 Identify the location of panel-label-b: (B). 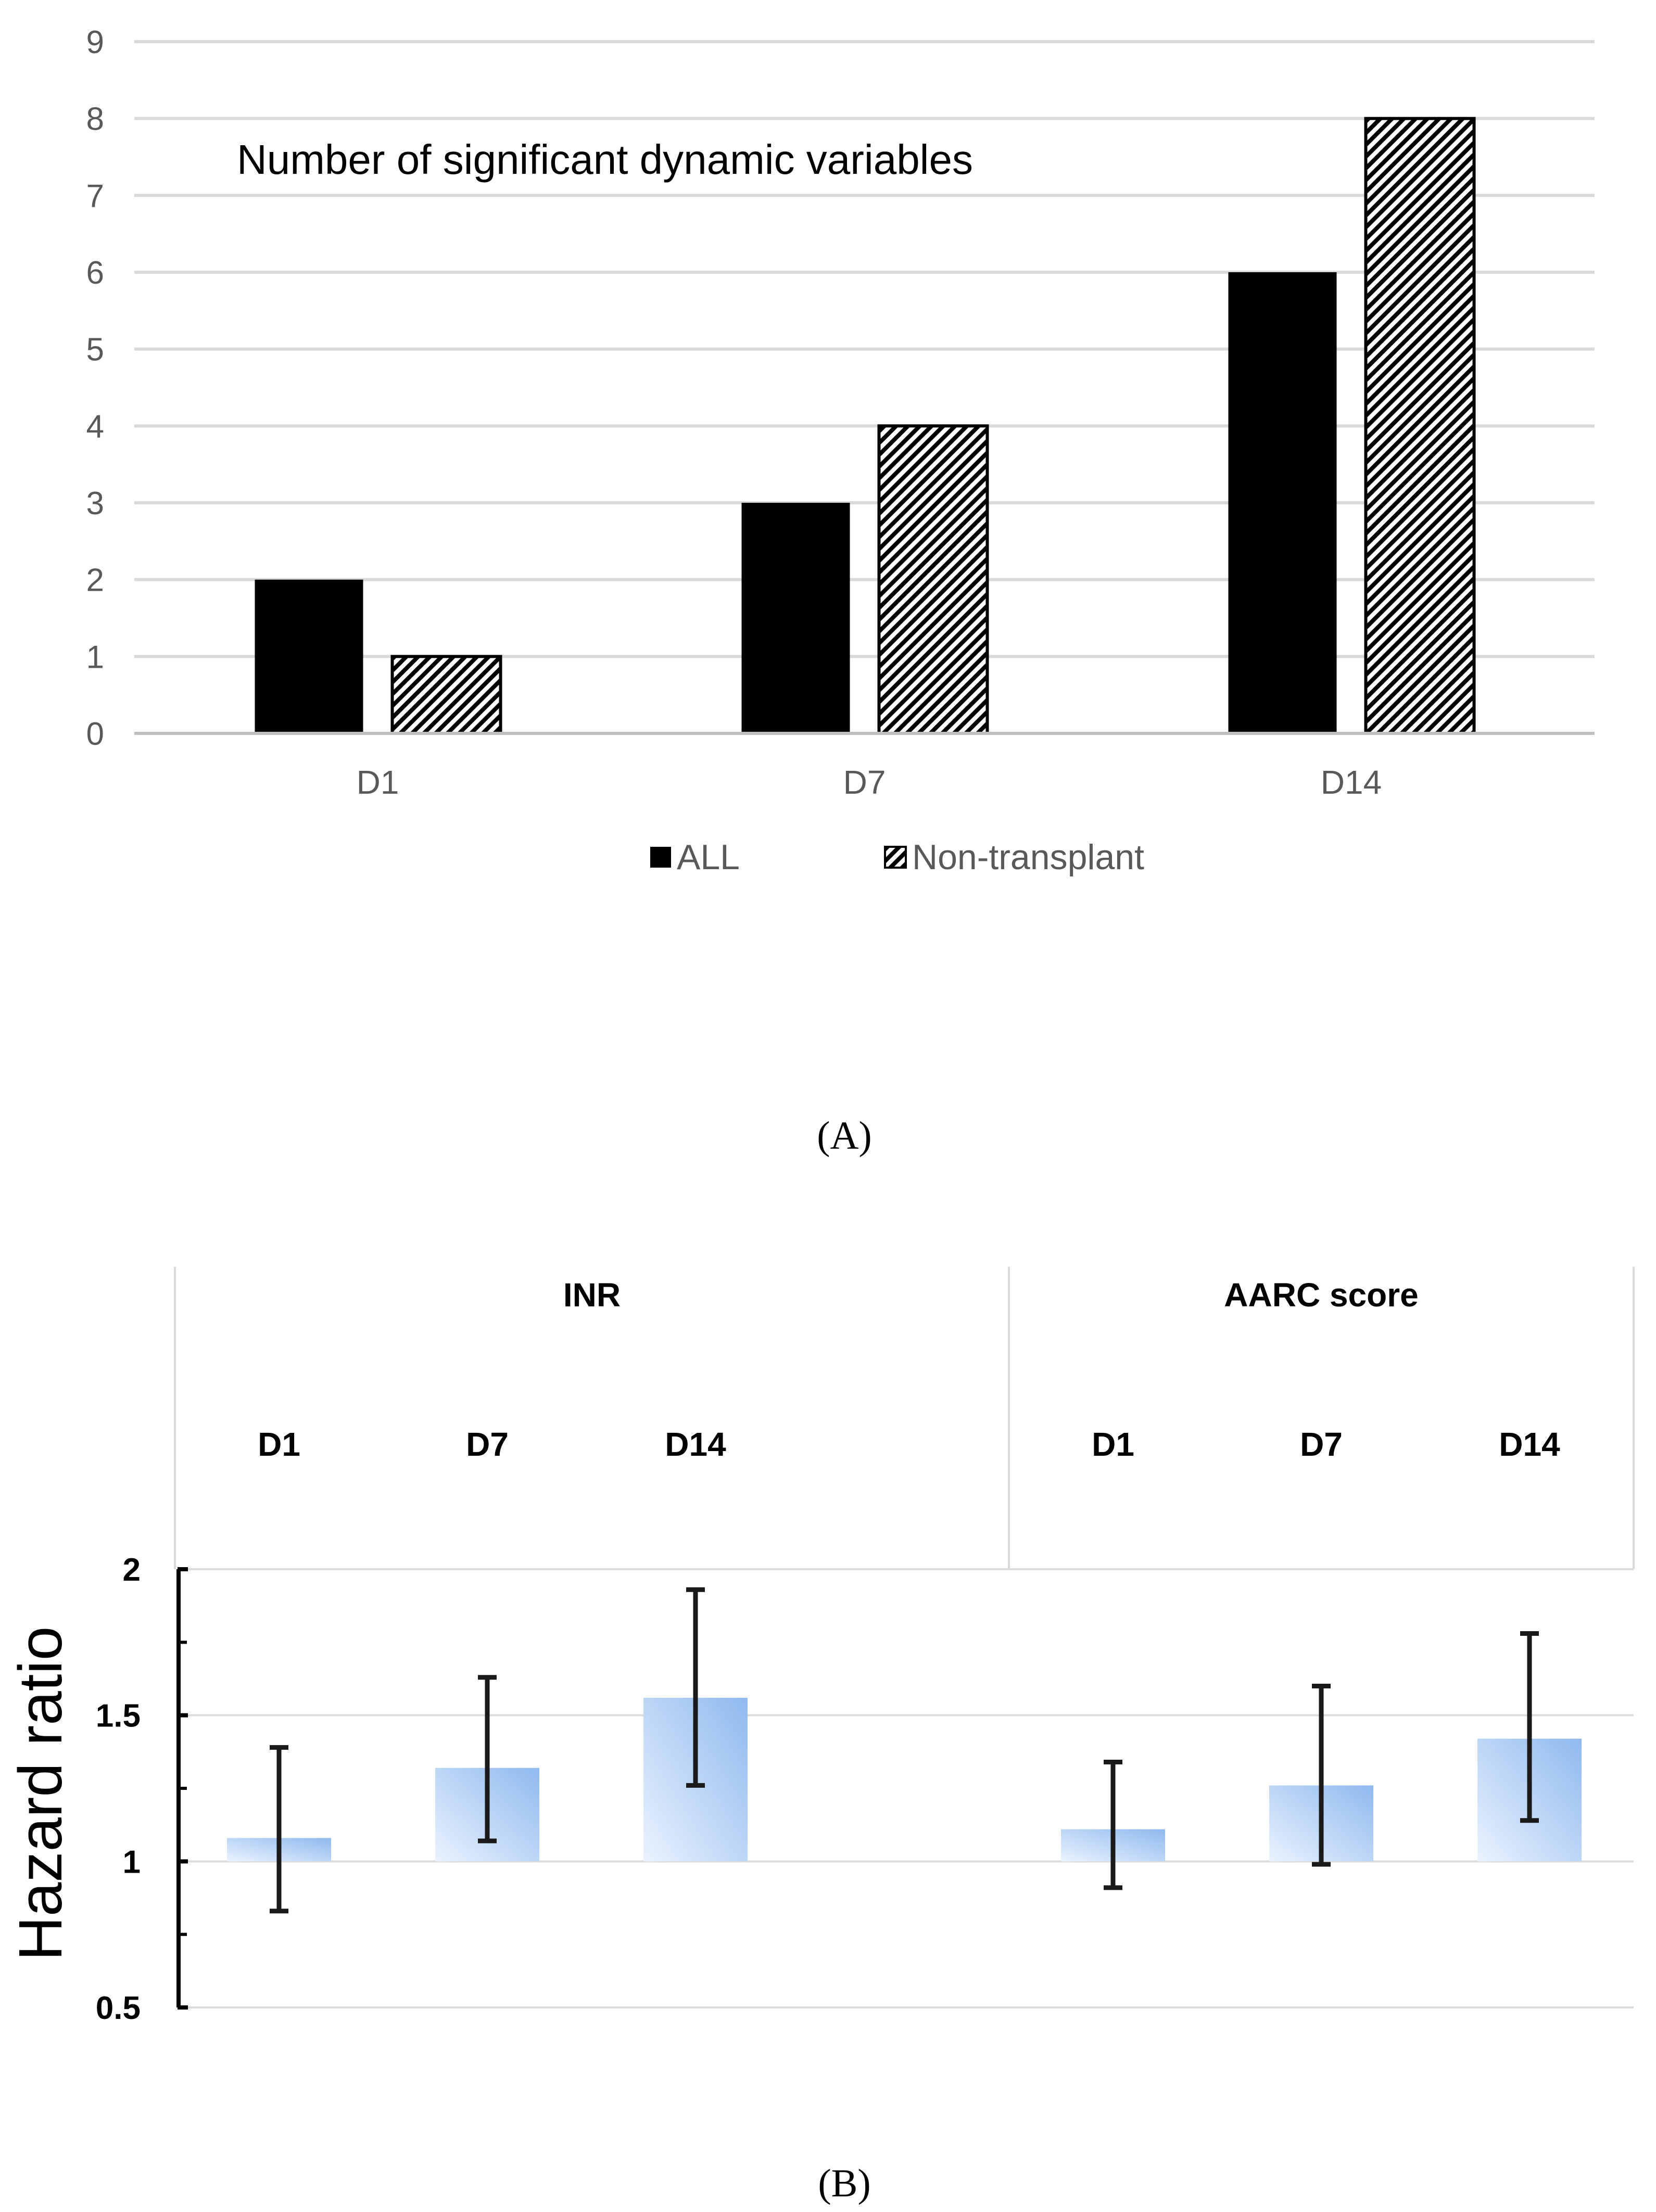
(844, 2183).